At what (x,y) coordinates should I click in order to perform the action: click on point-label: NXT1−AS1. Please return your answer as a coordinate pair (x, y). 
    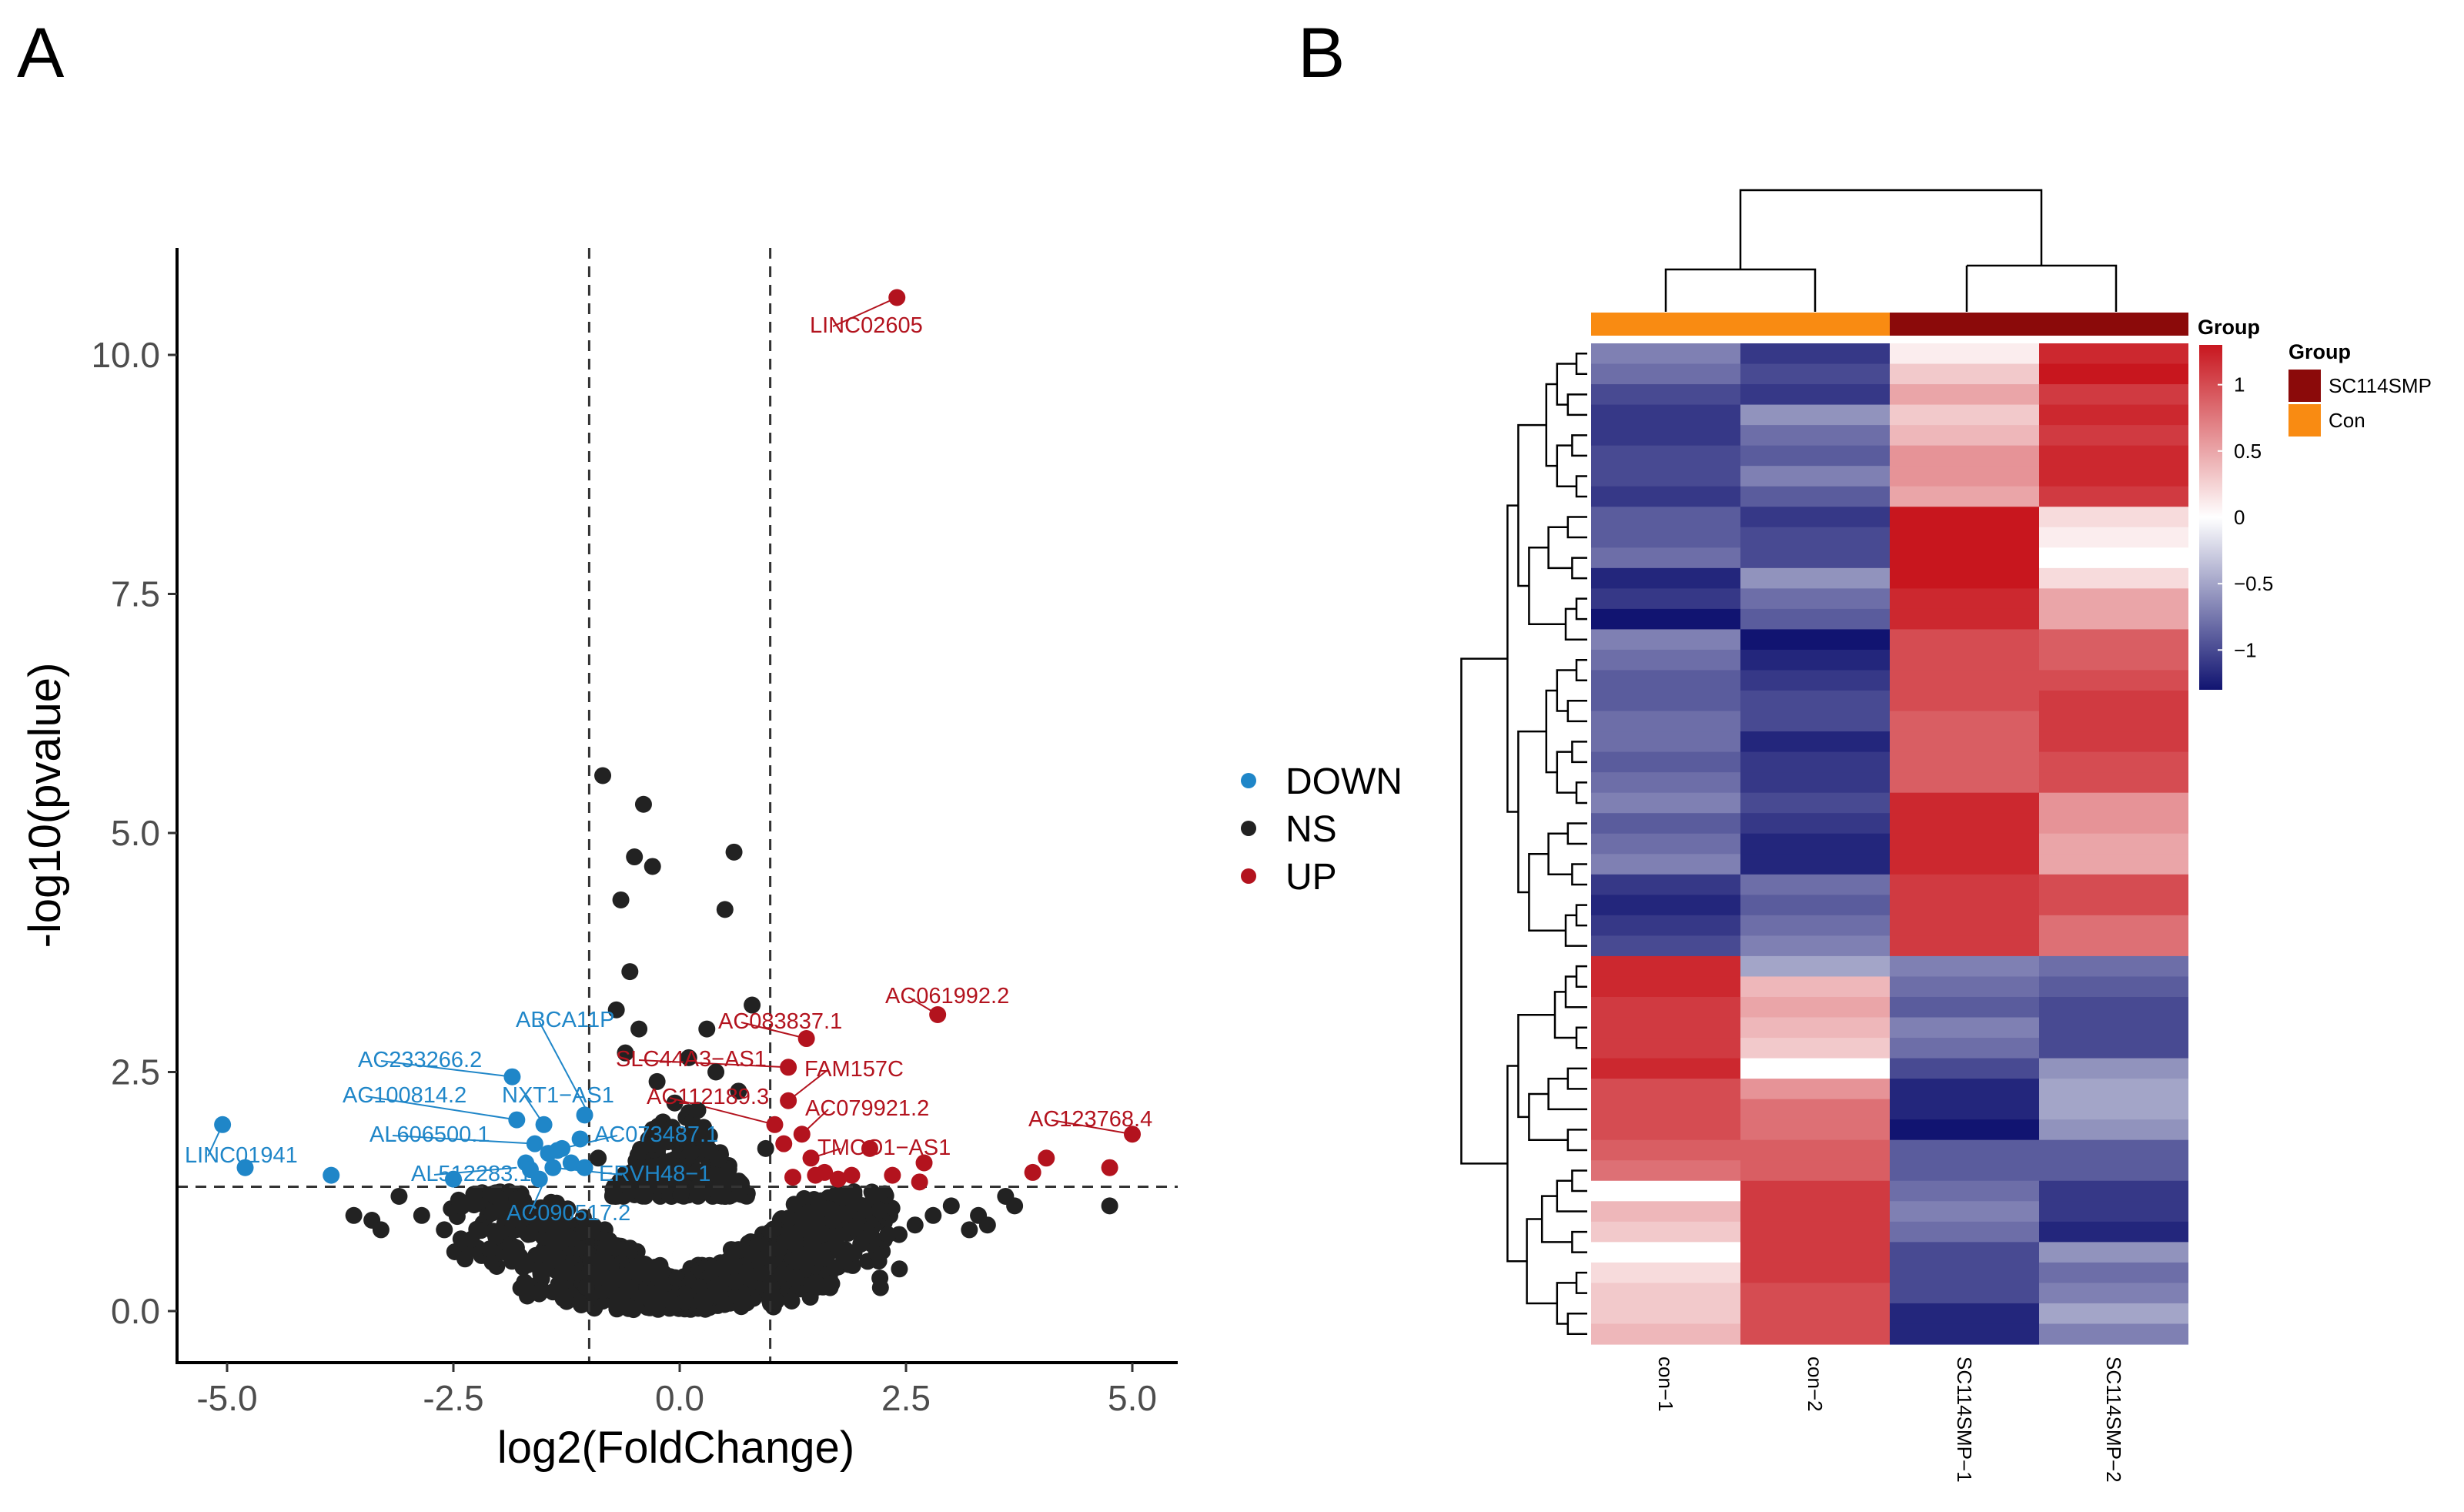
    Looking at the image, I should click on (558, 1095).